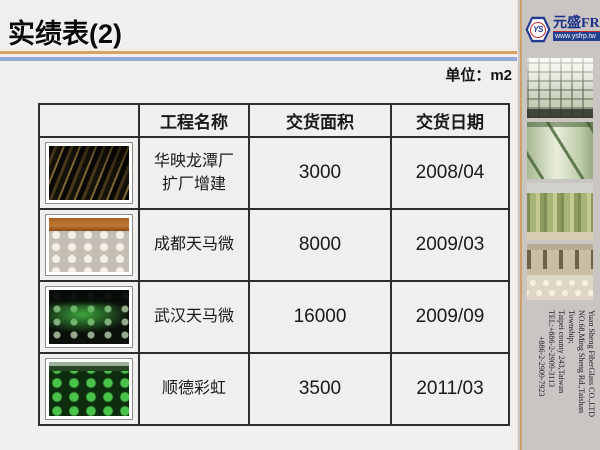 The width and height of the screenshot is (600, 450). Describe the element at coordinates (576, 36) in the screenshot. I see `logo-website: www.ysfrp.tw` at that location.